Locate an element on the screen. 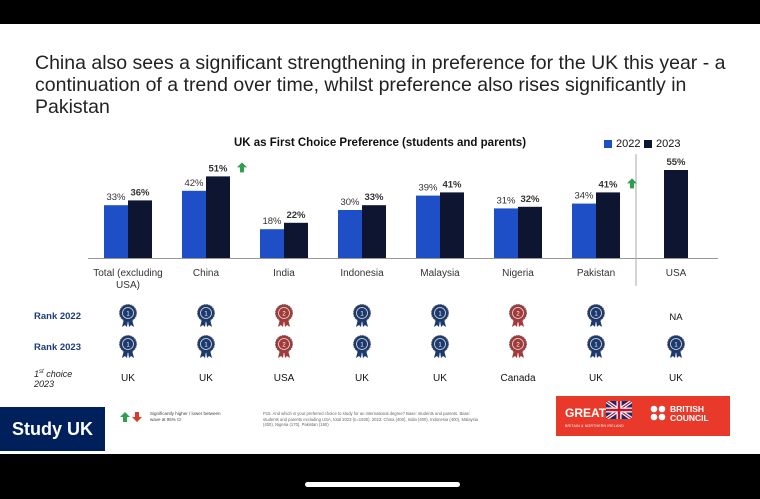 Image resolution: width=760 pixels, height=499 pixels. first-choice-label-num: 1 is located at coordinates (37, 374).